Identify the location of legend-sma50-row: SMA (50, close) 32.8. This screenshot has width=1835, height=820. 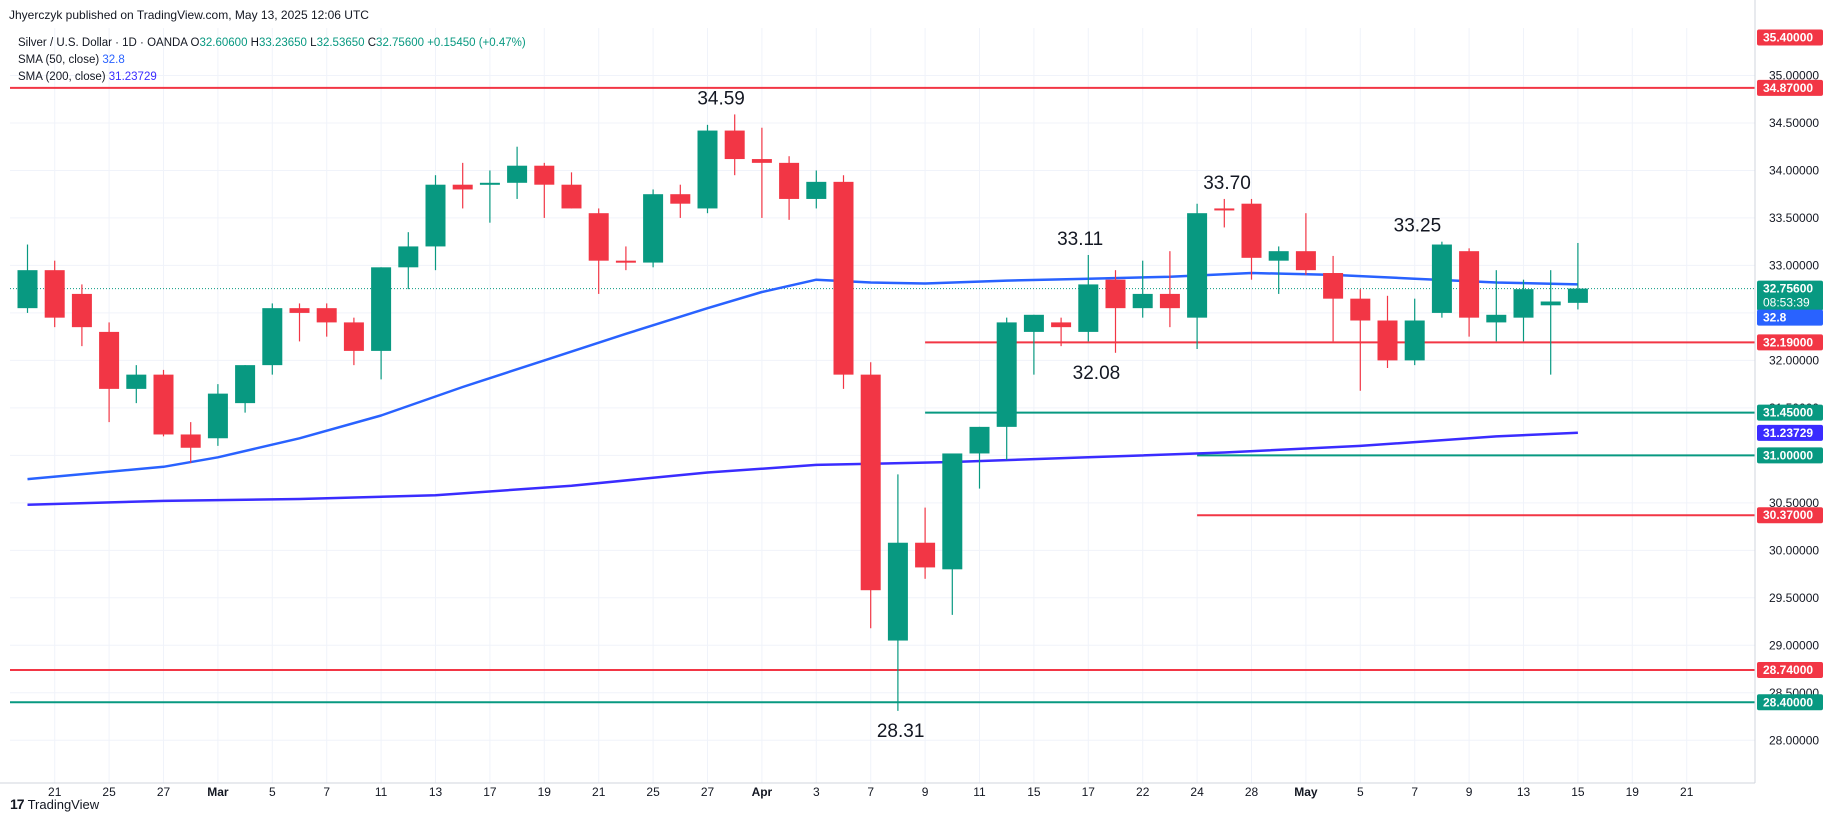
(272, 60).